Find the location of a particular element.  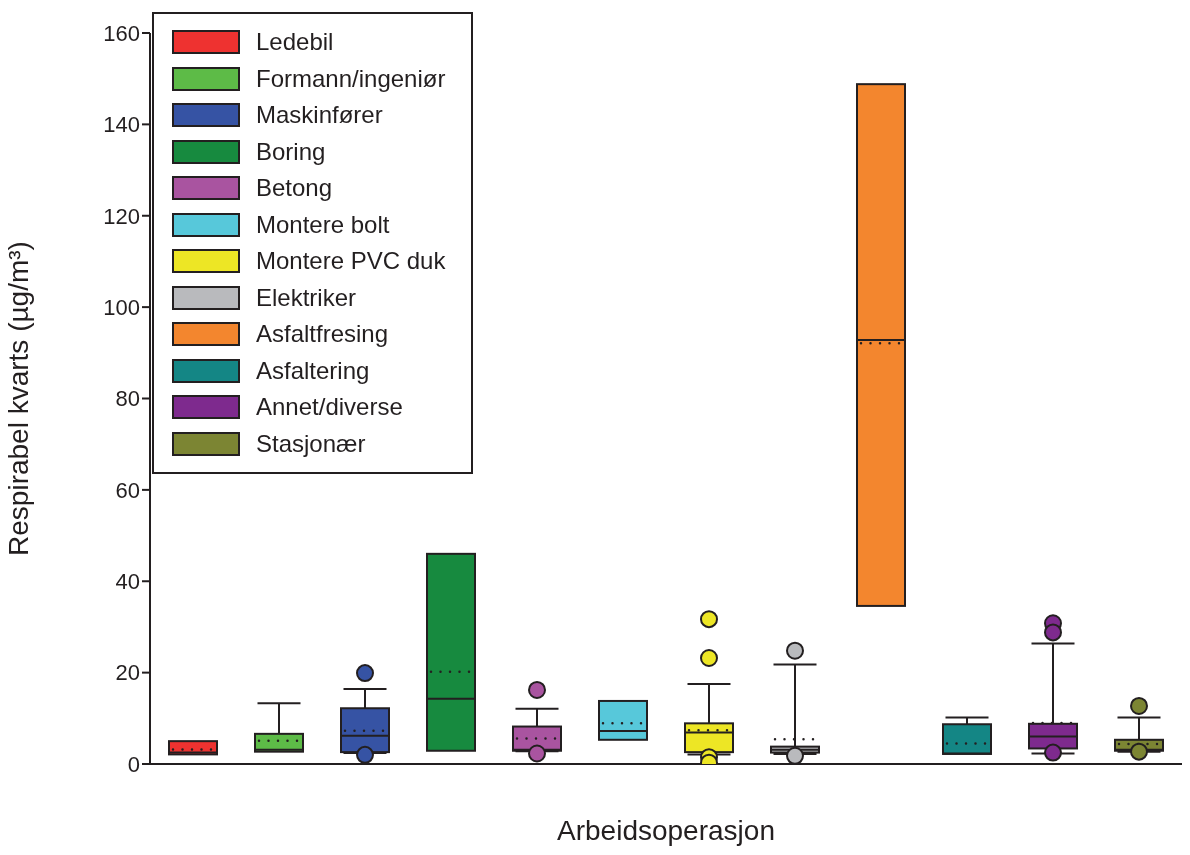

legend-label: Betong is located at coordinates (294, 188).